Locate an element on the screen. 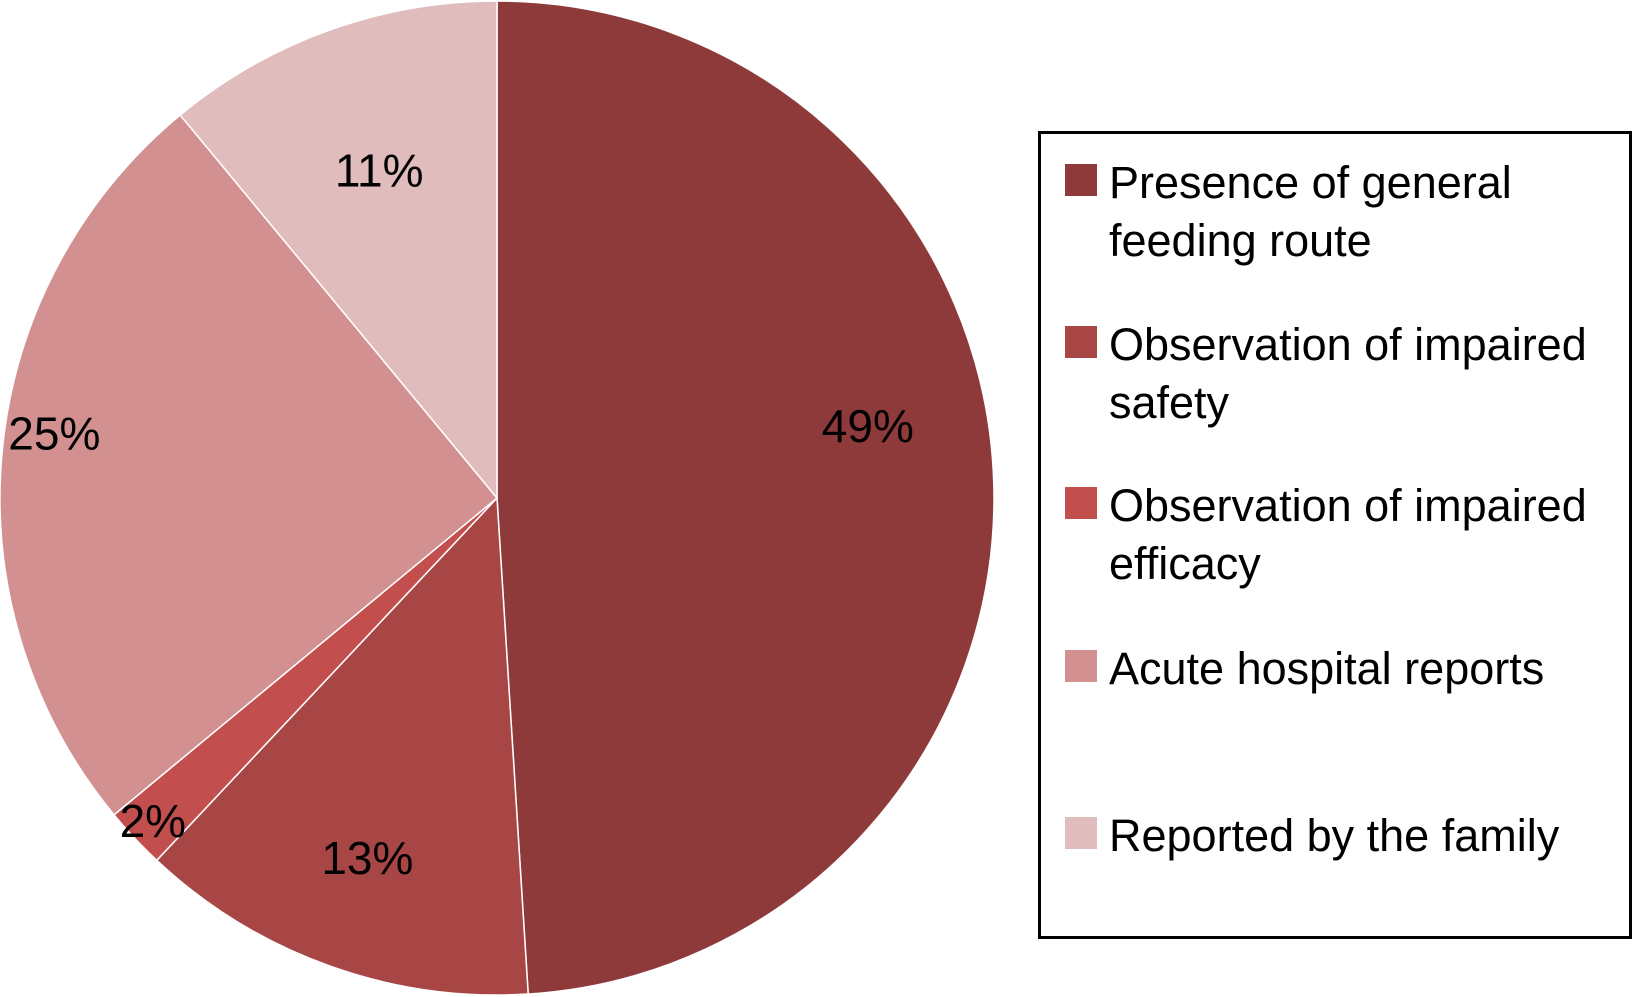 This screenshot has width=1637, height=997. legend-item-acute-hospital-reports: Acute hospital reports is located at coordinates (1342, 669).